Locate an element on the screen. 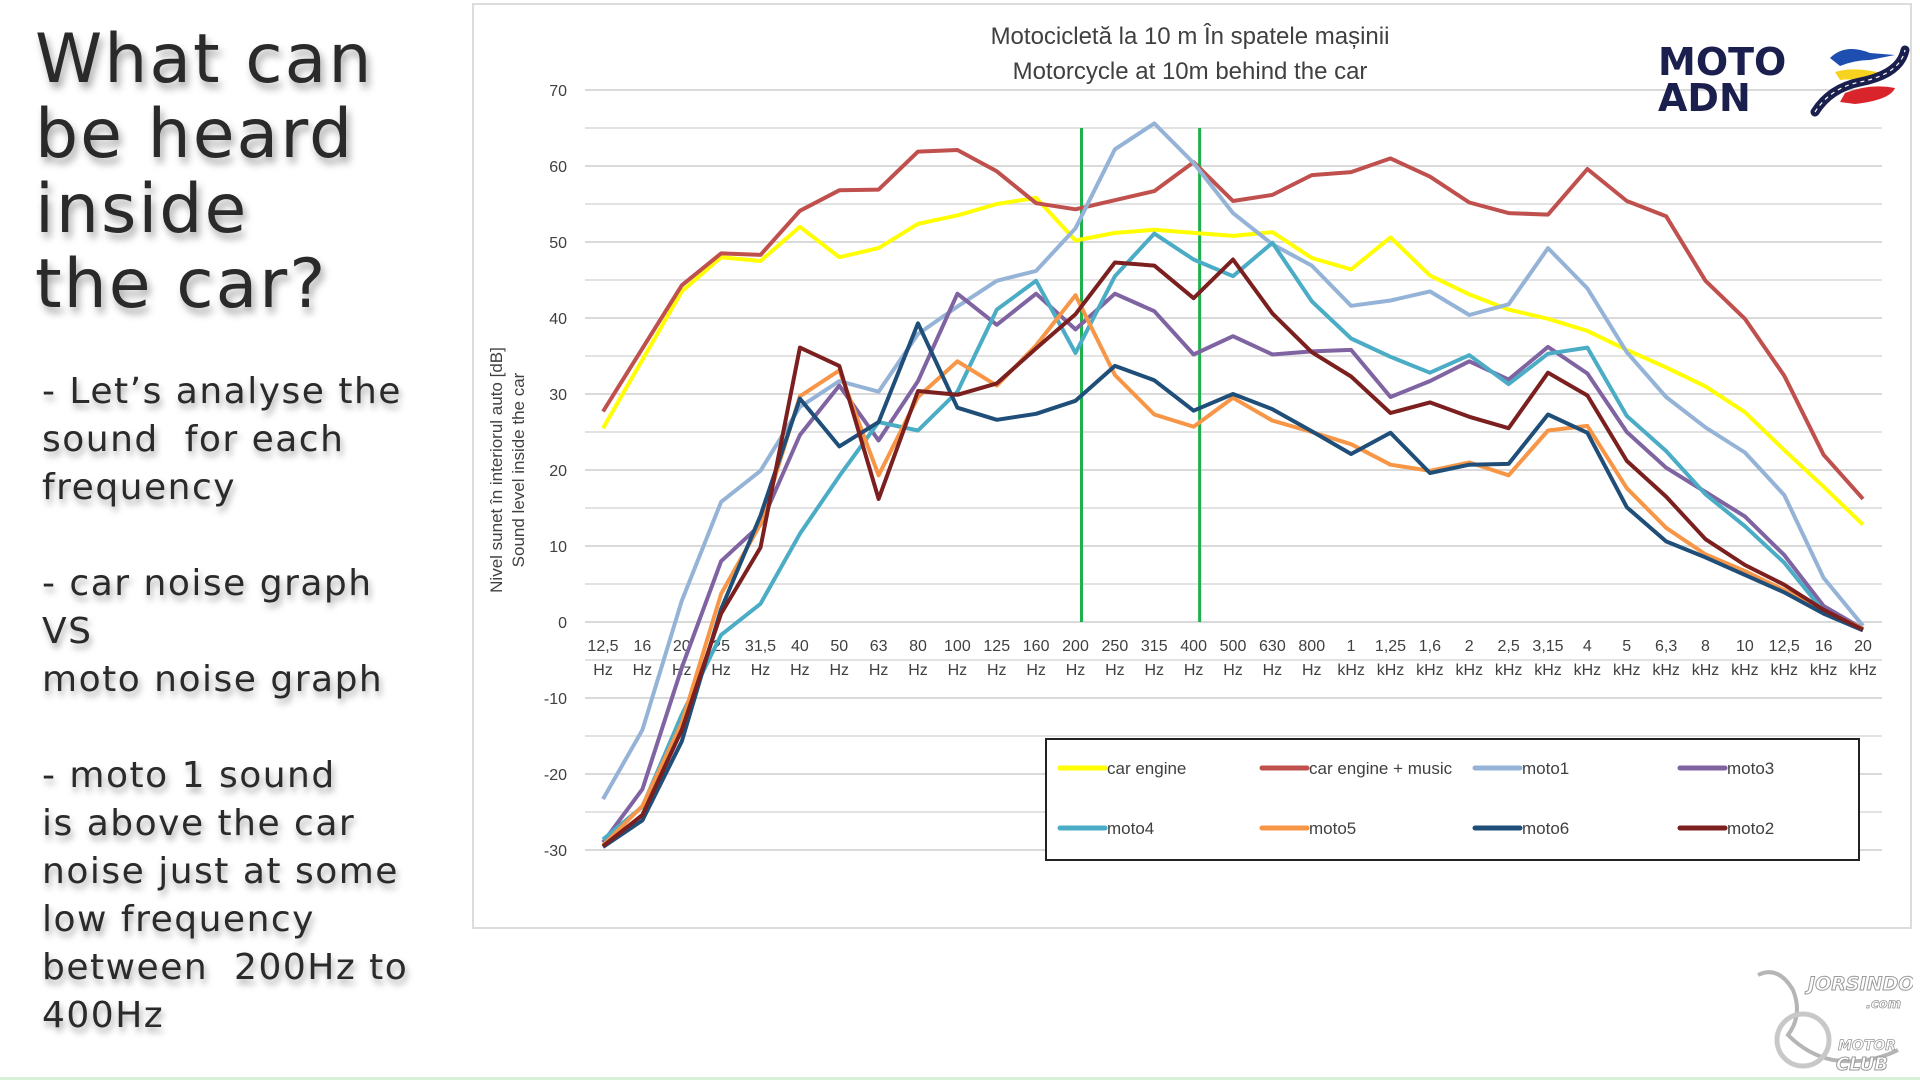 The width and height of the screenshot is (1920, 1088). y-tick-label: 0 is located at coordinates (562, 623).